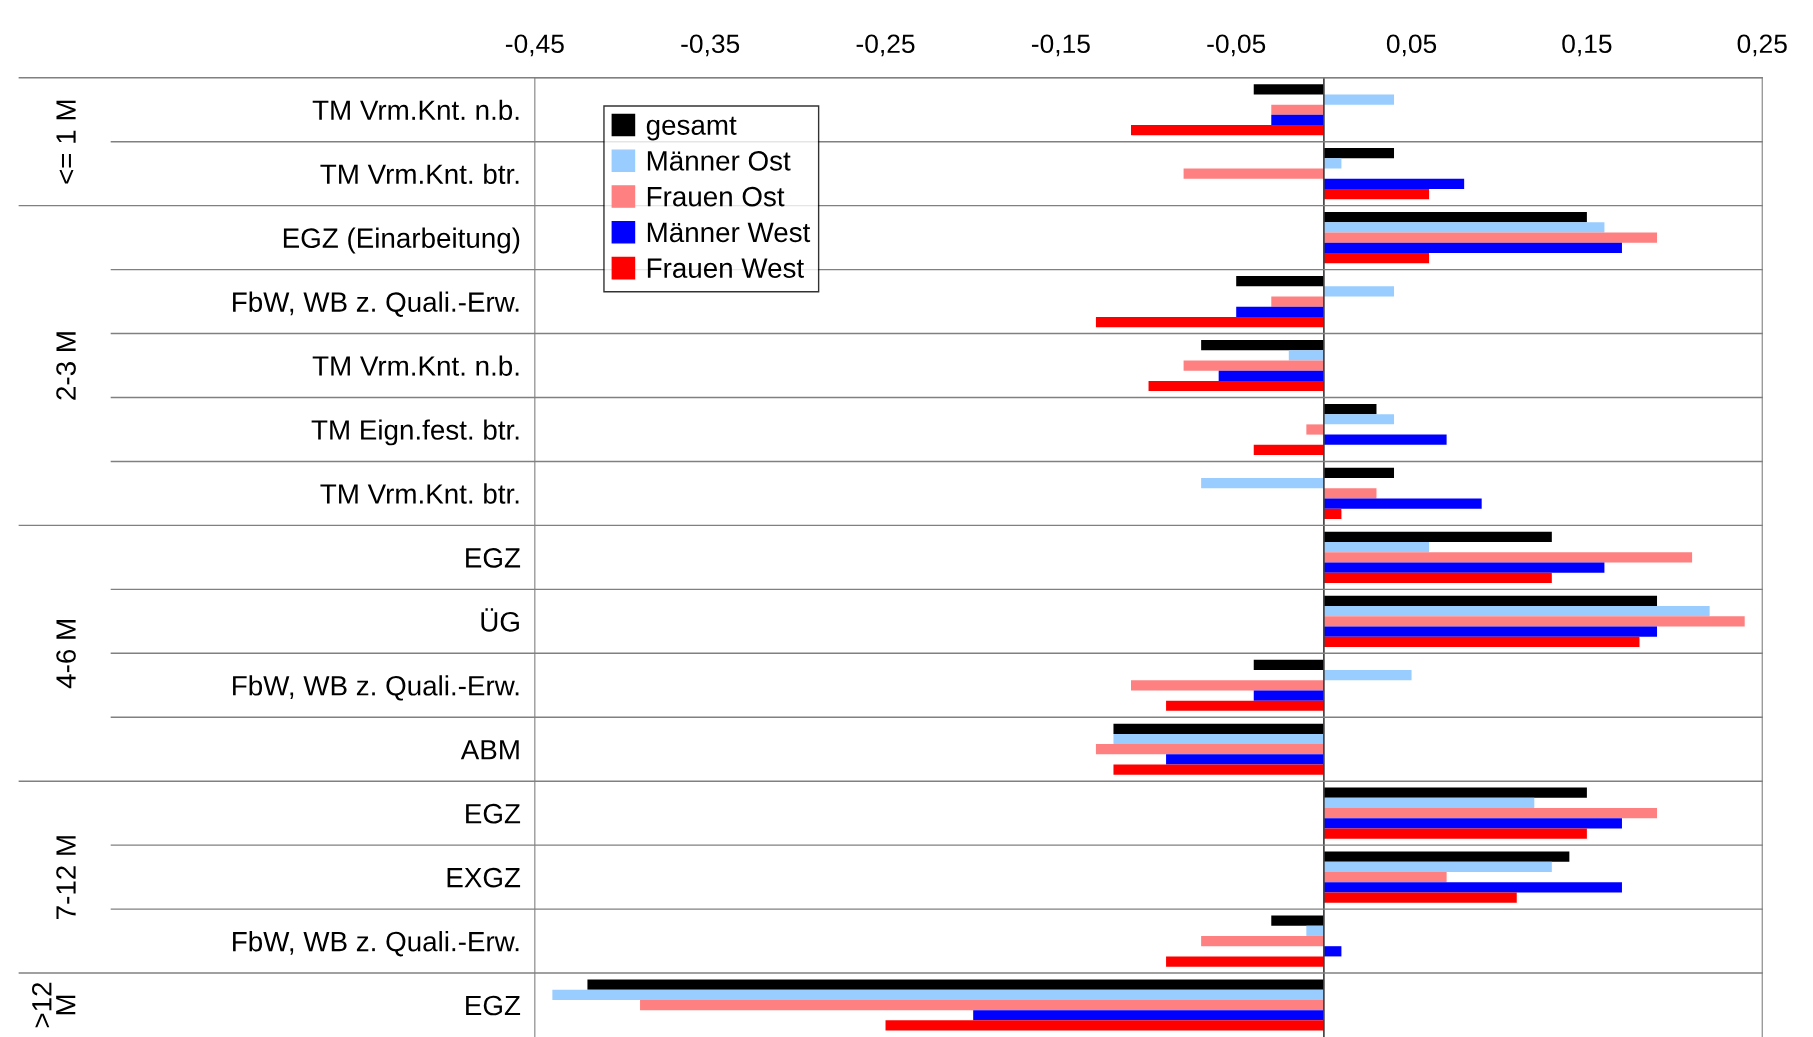  I want to click on x-tick-label: 0,05, so click(1411, 45).